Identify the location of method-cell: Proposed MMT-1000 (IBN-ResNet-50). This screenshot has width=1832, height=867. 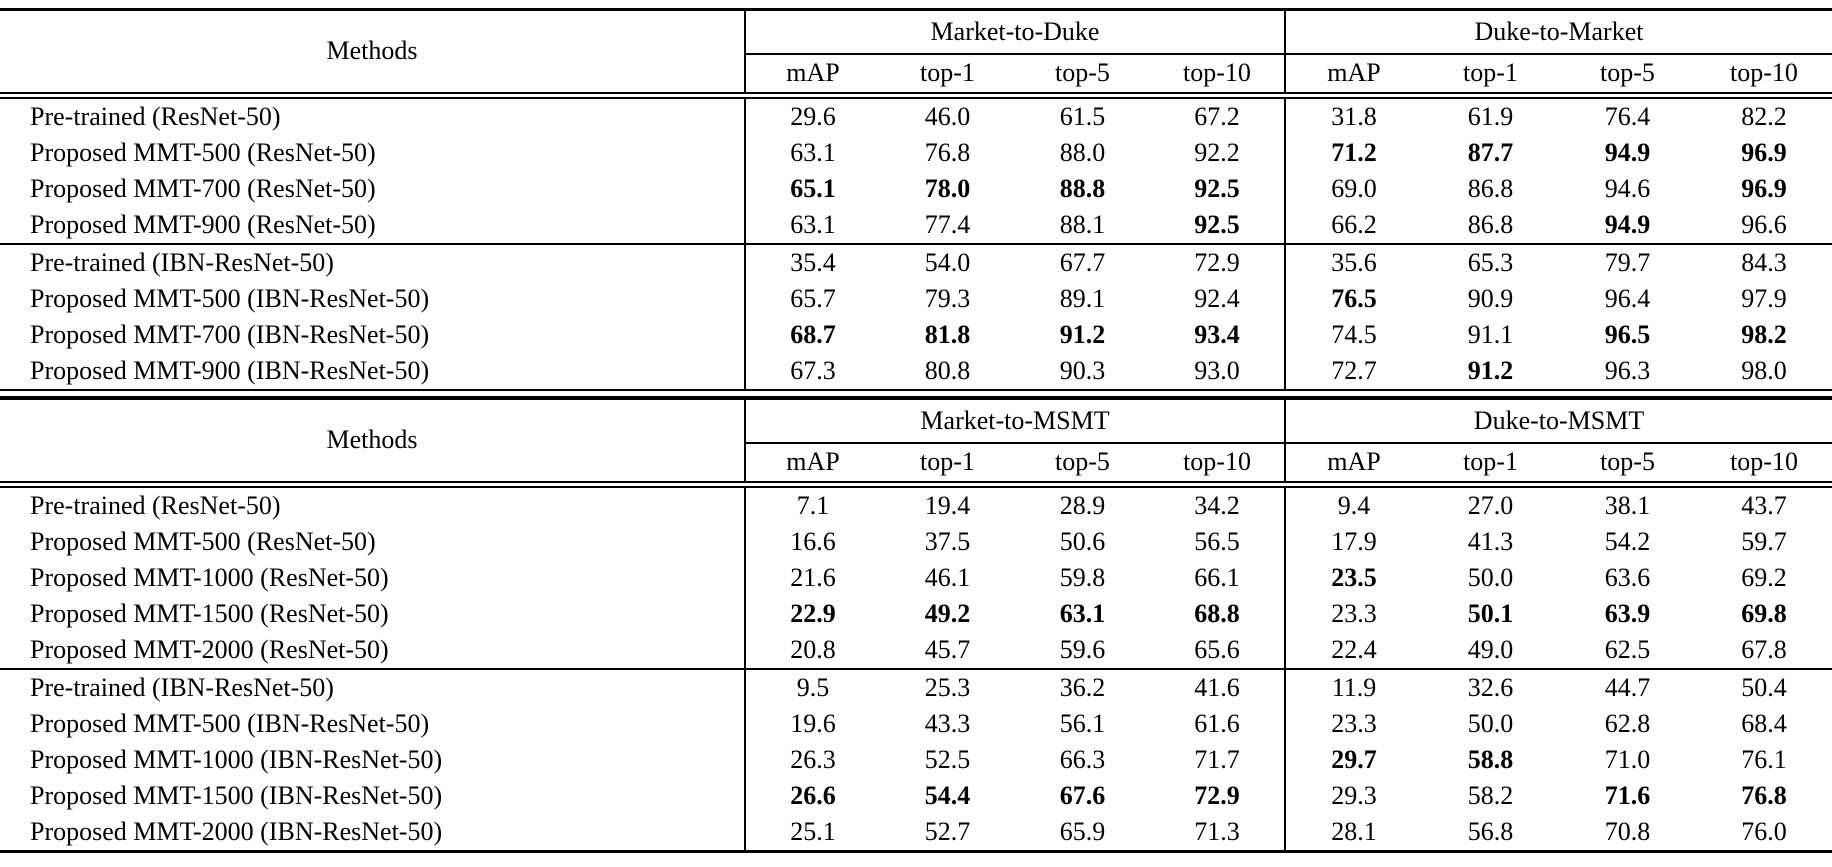
(373, 760).